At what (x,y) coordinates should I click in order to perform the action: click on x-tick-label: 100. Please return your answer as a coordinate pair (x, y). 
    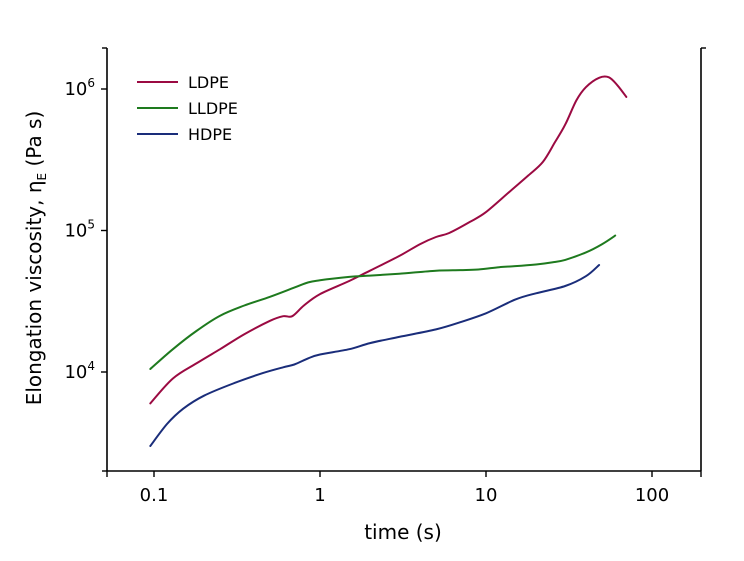
    Looking at the image, I should click on (652, 495).